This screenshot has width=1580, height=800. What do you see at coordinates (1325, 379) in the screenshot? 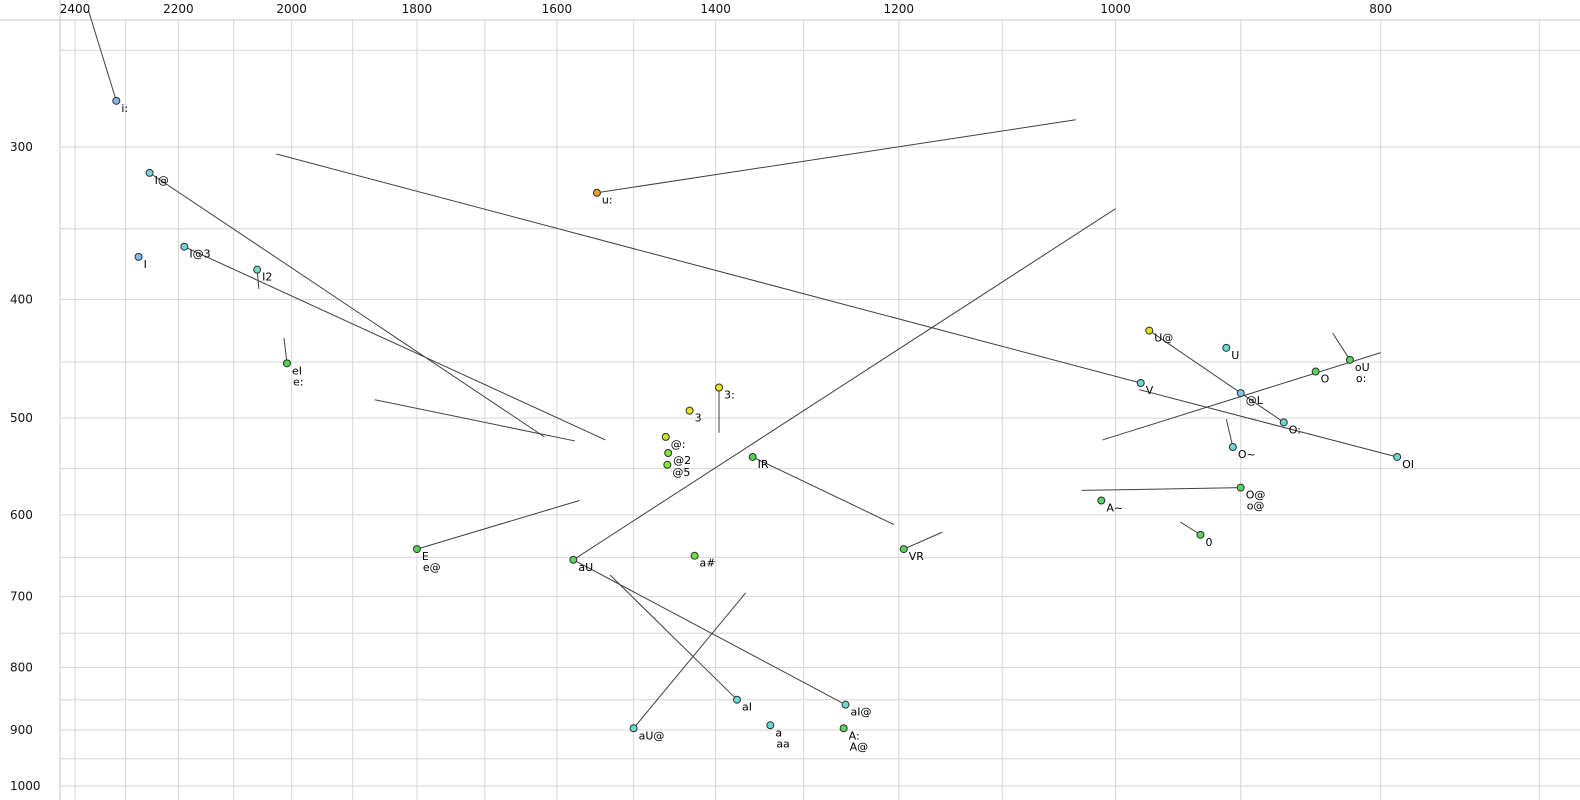
I see `vowel-label: O` at bounding box center [1325, 379].